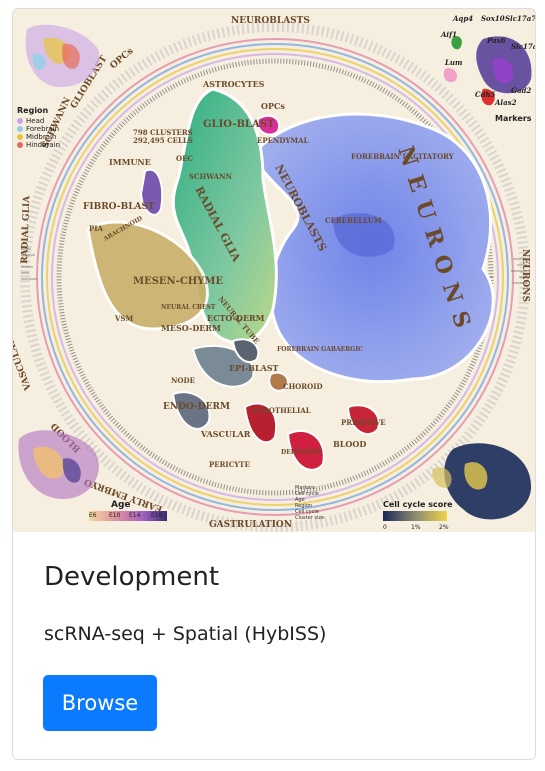  I want to click on label-forebrain-gabaergic: FOREBRAIN GABAERGIC, so click(320, 349).